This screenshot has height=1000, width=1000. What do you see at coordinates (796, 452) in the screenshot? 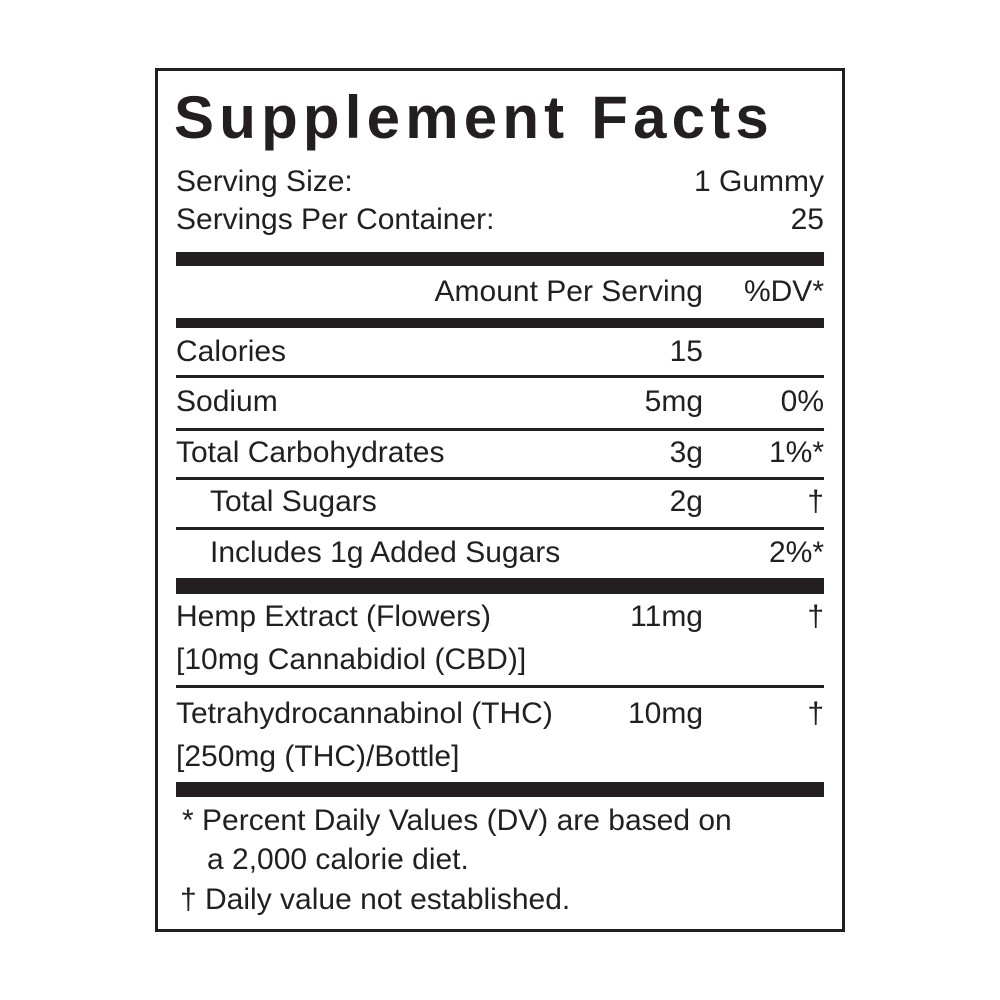
I see `row-carbs-dv: 1%*` at bounding box center [796, 452].